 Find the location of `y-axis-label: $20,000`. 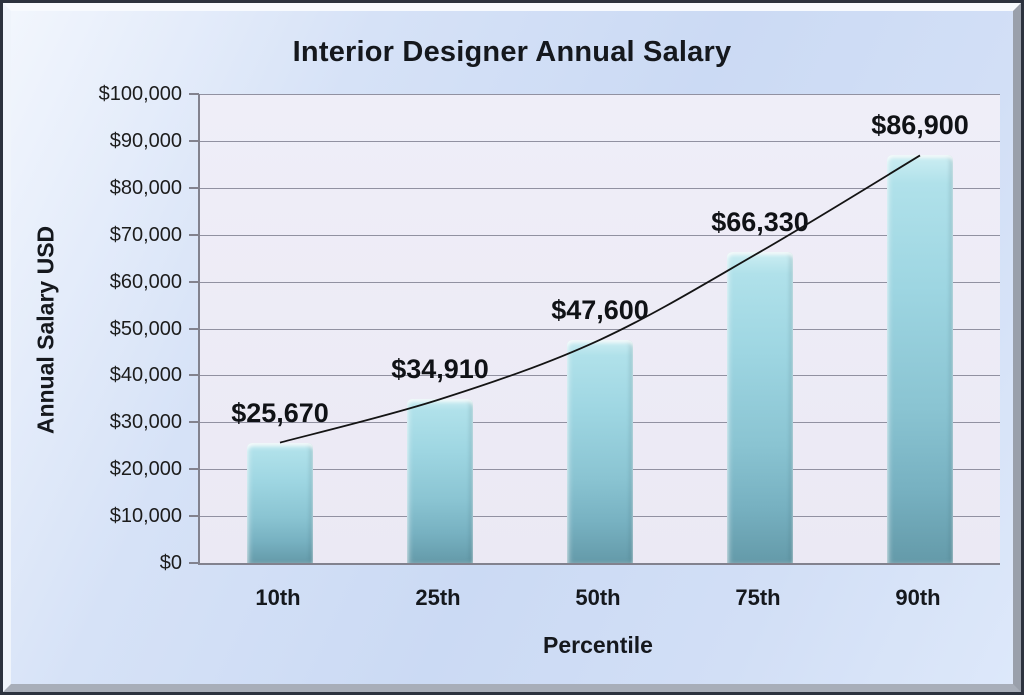

y-axis-label: $20,000 is located at coordinates (145, 469).